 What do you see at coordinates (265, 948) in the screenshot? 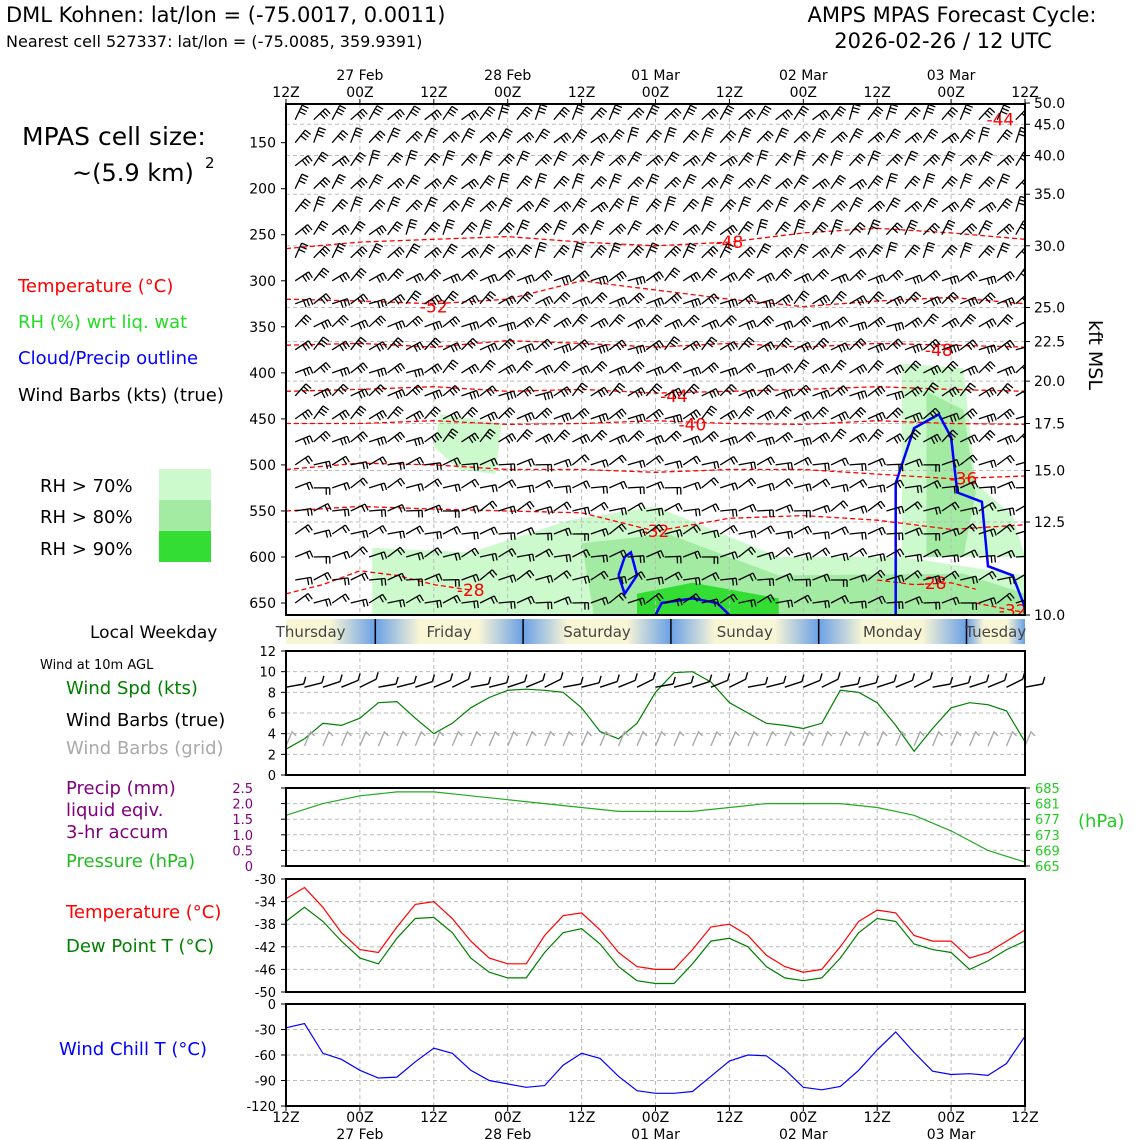
I see `panel-y-tick-label: -42` at bounding box center [265, 948].